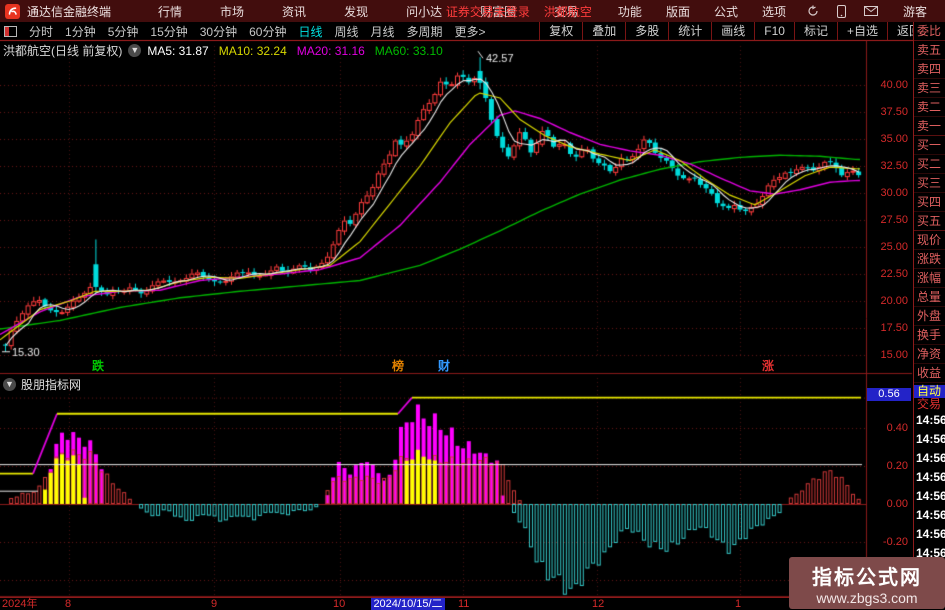 This screenshot has height=610, width=945. What do you see at coordinates (894, 274) in the screenshot?
I see `price-axis-label: 22.50` at bounding box center [894, 274].